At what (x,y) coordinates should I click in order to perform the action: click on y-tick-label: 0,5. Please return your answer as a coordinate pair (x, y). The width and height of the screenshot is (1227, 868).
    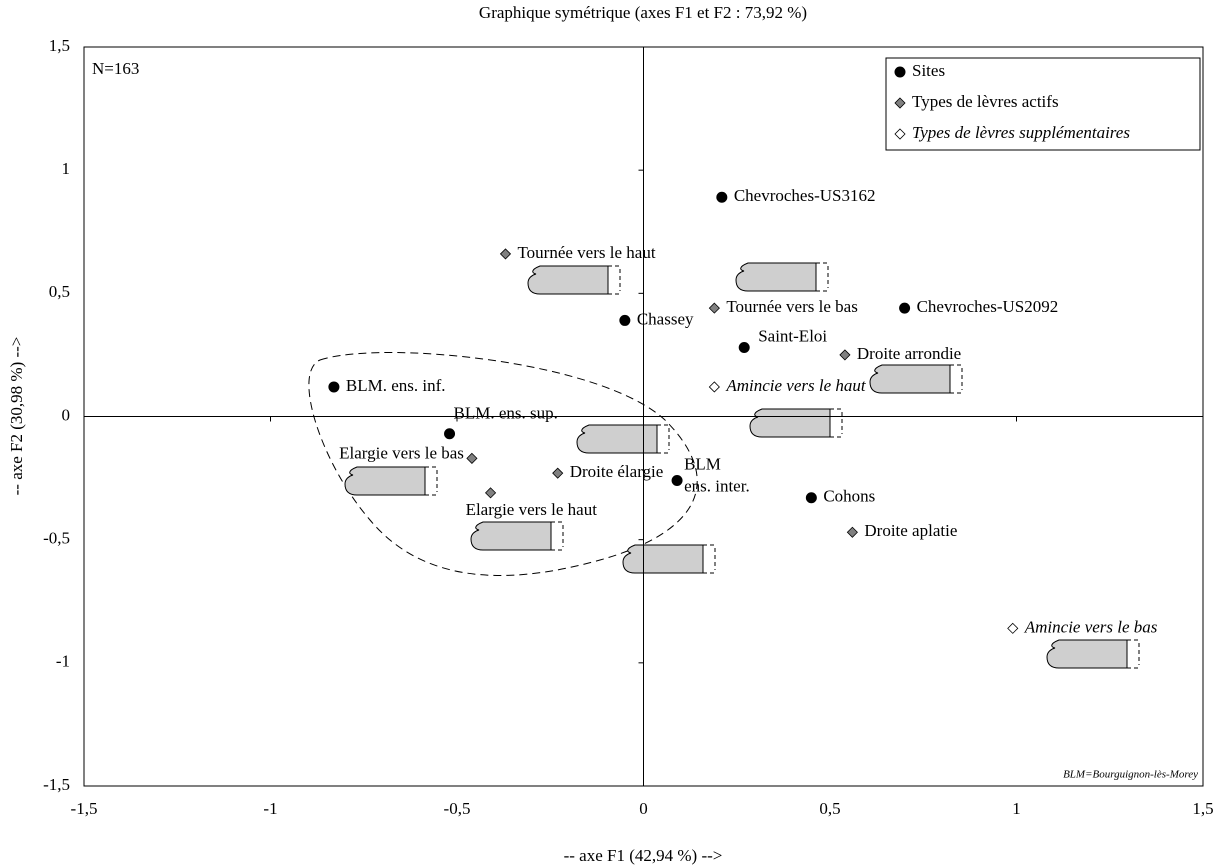
    Looking at the image, I should click on (59, 291).